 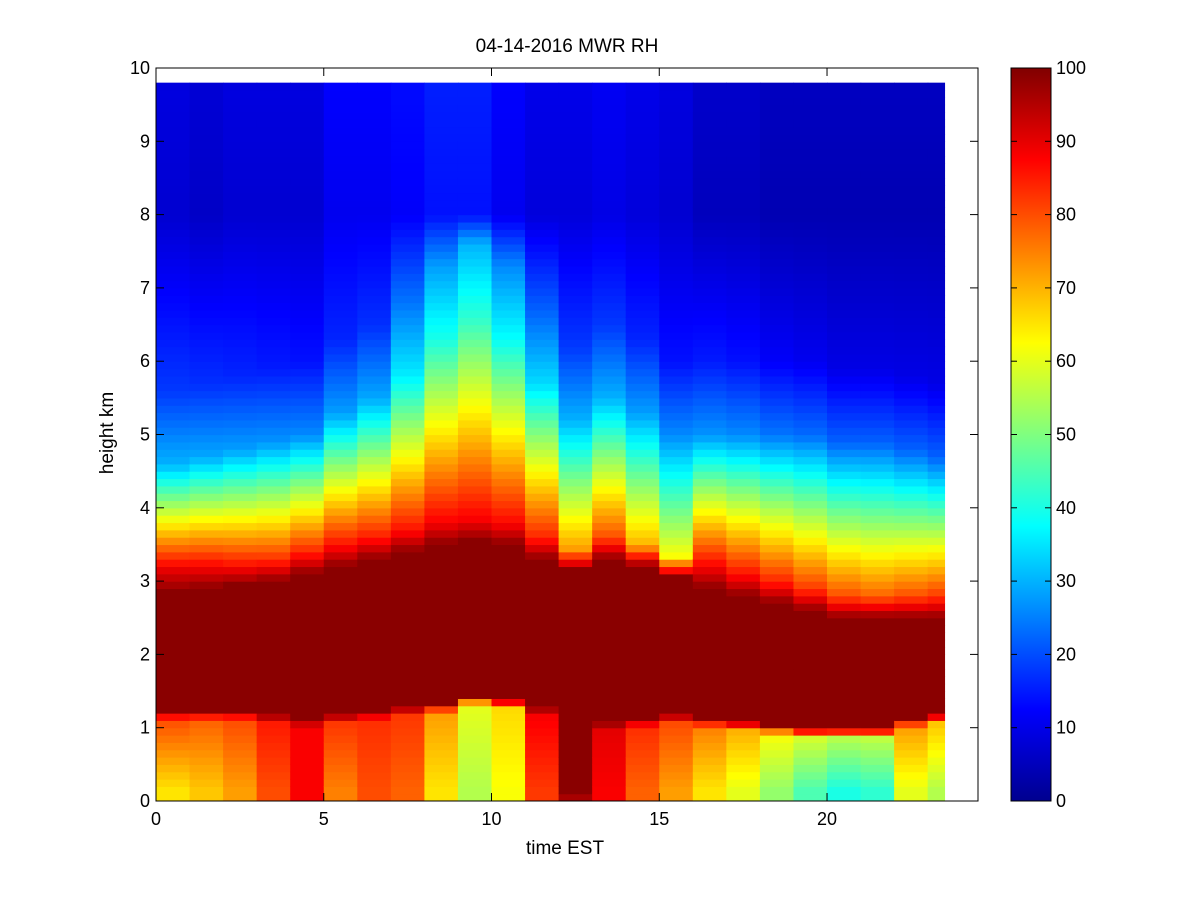 I want to click on y-tick-label: 7, so click(x=145, y=288).